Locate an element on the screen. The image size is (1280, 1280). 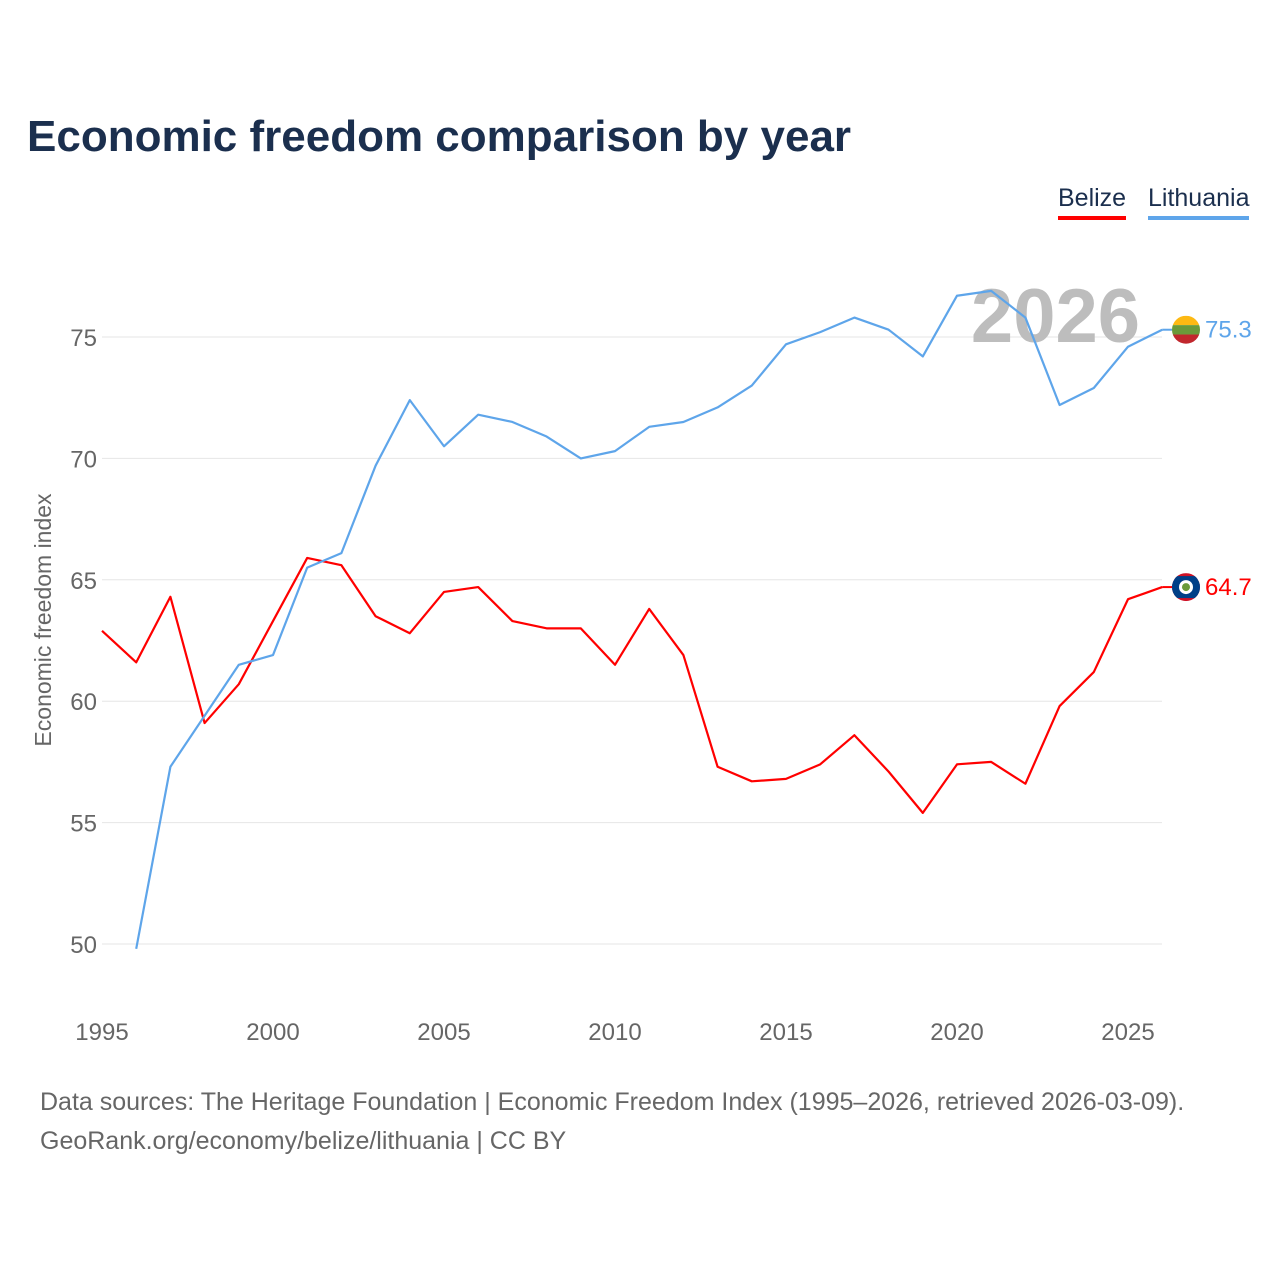
chart-title: Economic freedom comparison by year is located at coordinates (439, 136).